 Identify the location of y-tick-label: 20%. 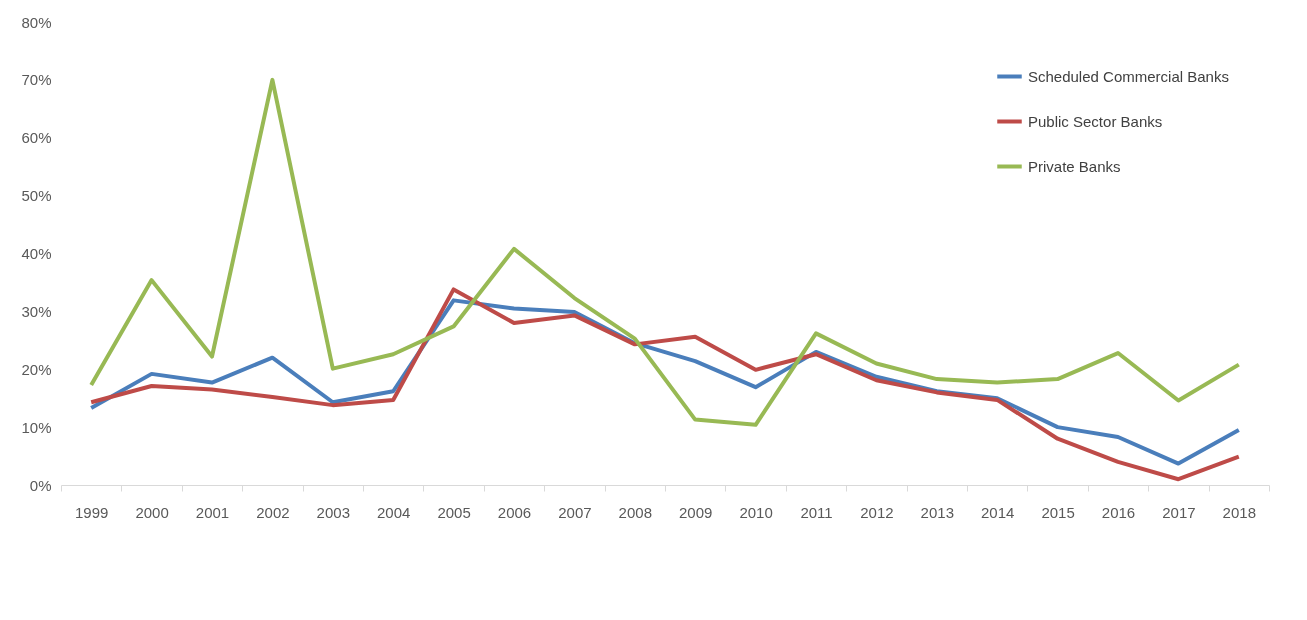
(36, 369).